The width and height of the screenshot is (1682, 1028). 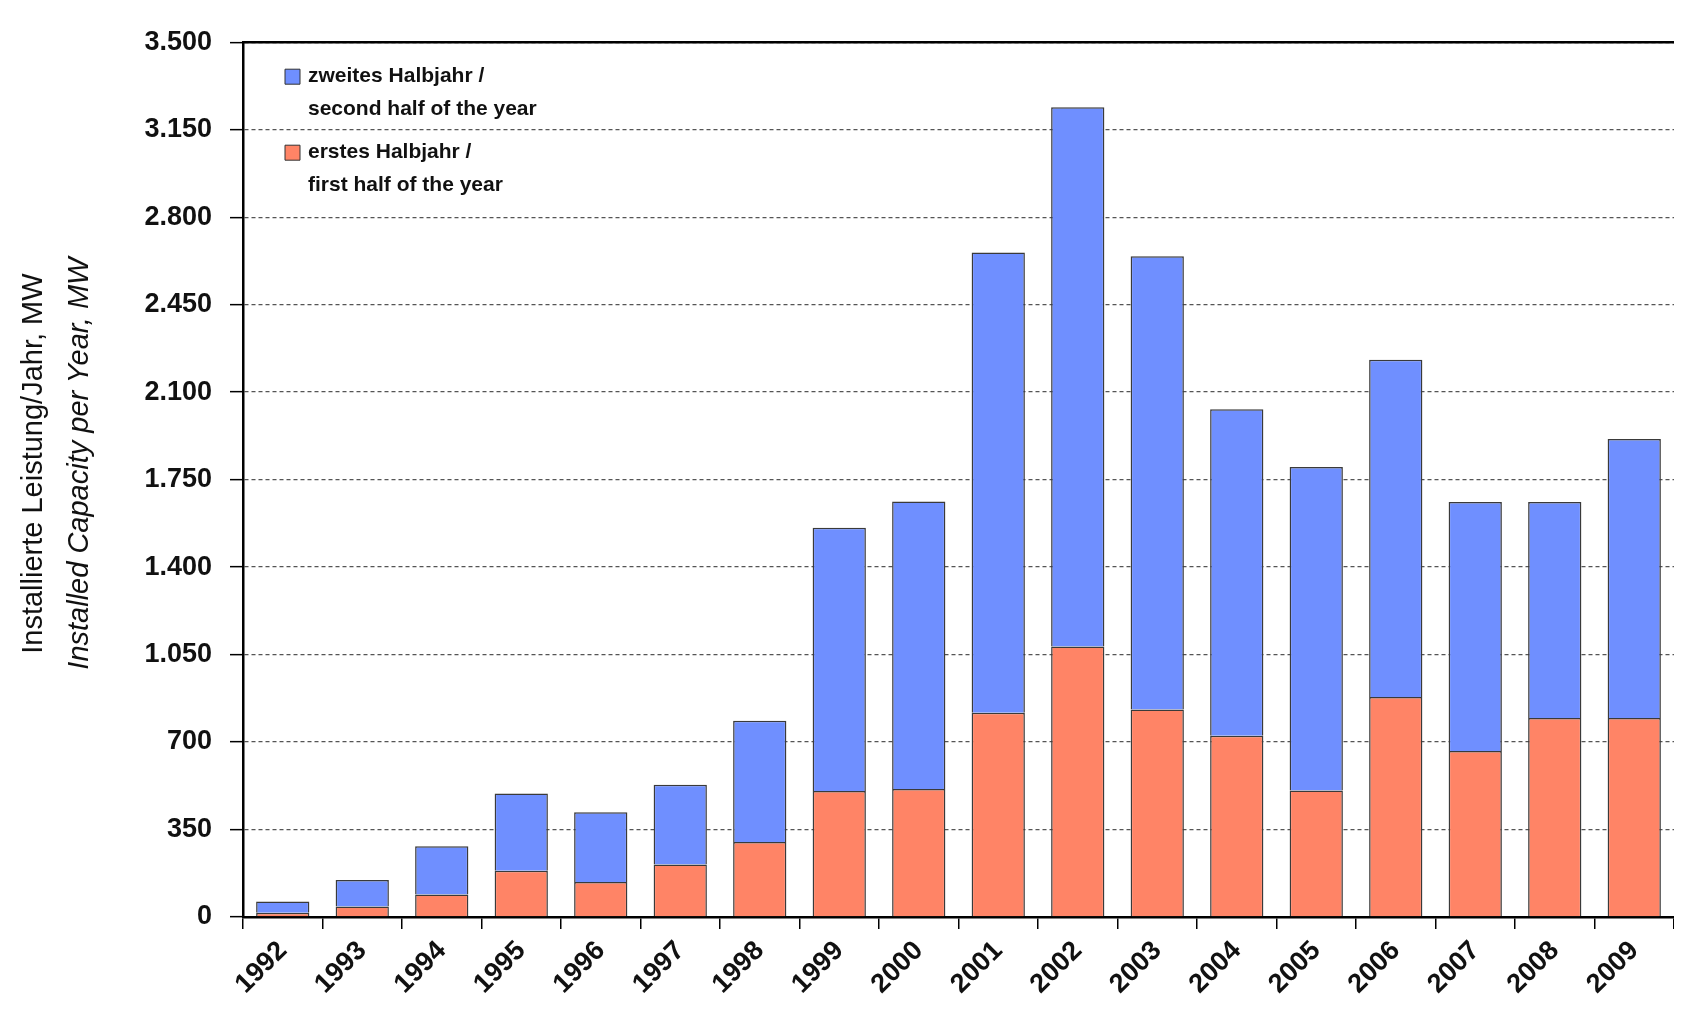 I want to click on y-tick-label: 1.050, so click(x=178, y=653).